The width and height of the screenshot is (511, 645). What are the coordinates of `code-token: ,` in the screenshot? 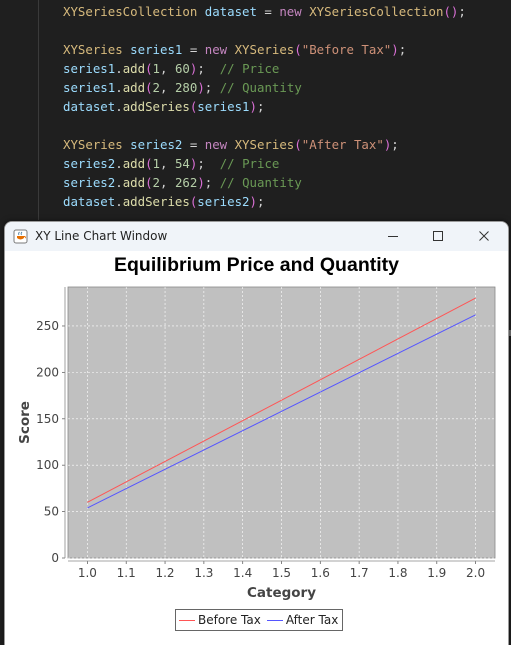 It's located at (167, 182).